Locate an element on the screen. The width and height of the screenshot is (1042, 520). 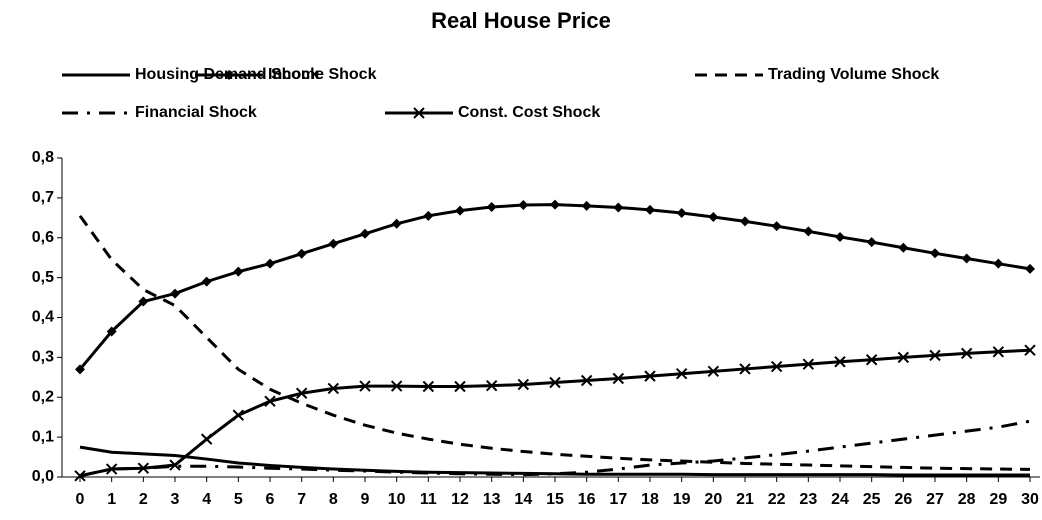
x-tick-label: 25 is located at coordinates (872, 499).